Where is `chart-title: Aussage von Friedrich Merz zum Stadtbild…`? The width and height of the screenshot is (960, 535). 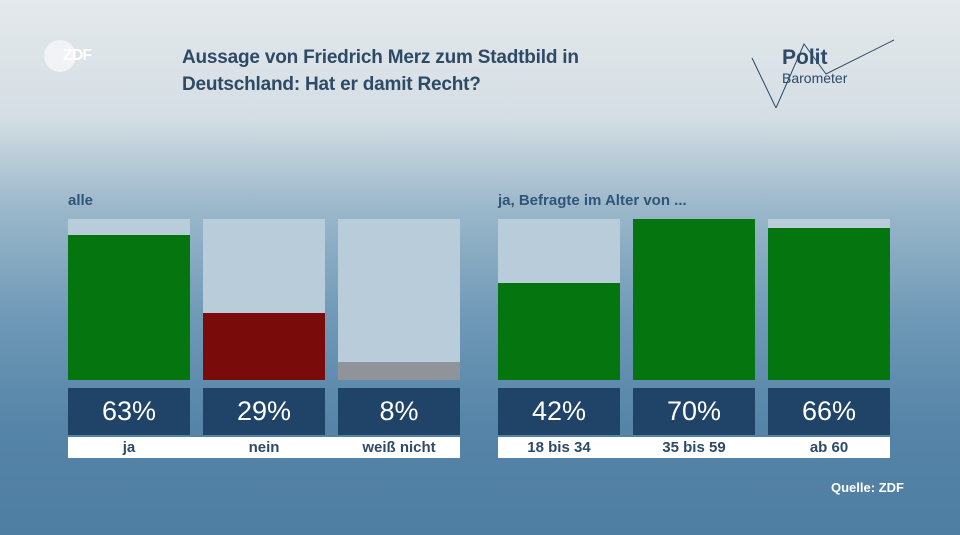
chart-title: Aussage von Friedrich Merz zum Stadtbild… is located at coordinates (380, 71).